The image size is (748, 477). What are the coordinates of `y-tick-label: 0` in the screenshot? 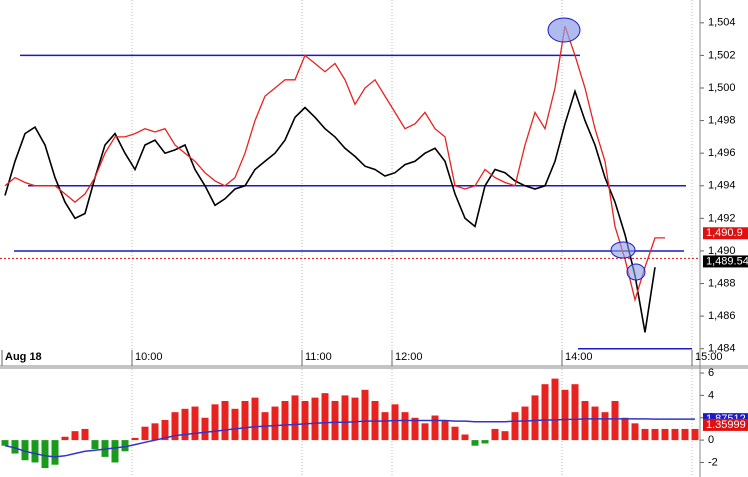 It's located at (711, 440).